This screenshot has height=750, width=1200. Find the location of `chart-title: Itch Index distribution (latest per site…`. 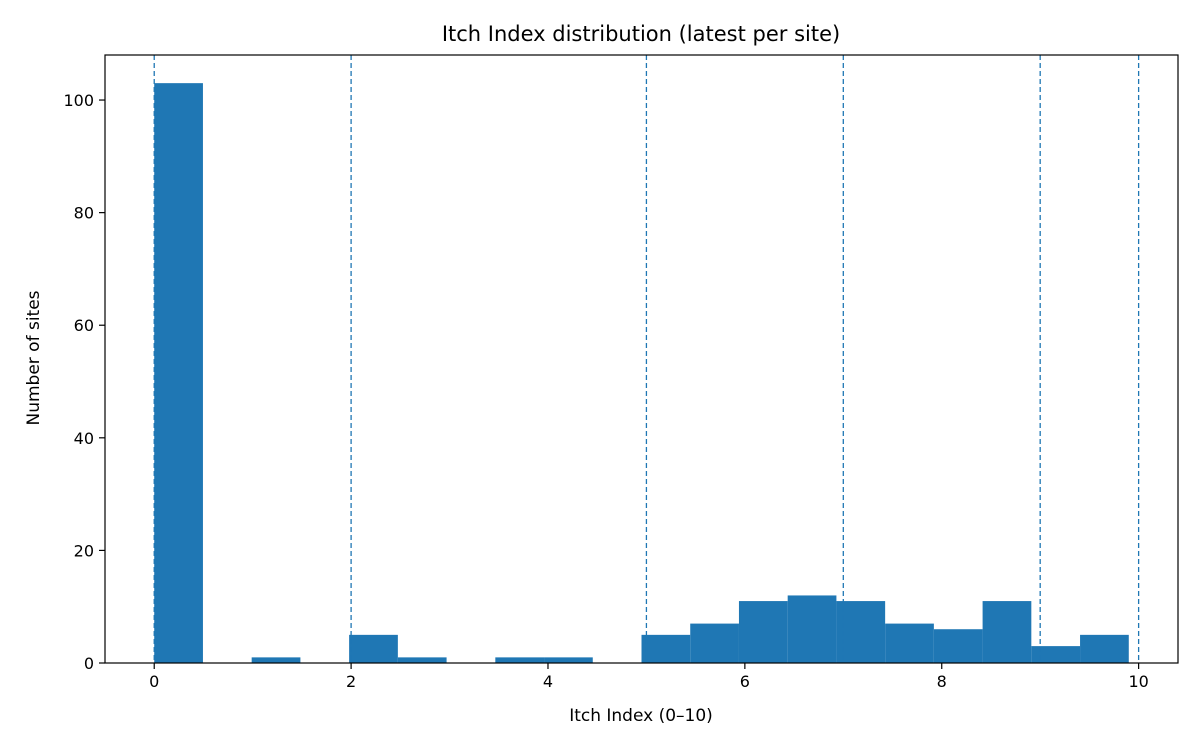

chart-title: Itch Index distribution (latest per site… is located at coordinates (641, 34).